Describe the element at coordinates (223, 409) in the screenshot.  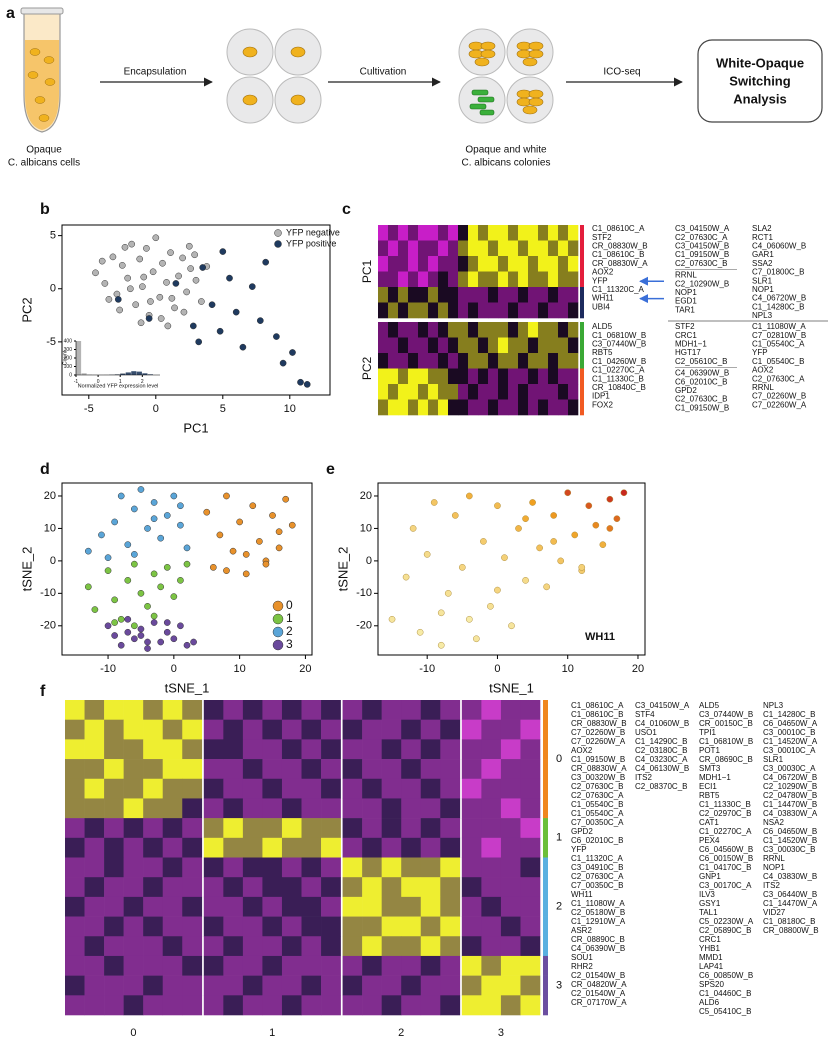
I see `x-tick-label: 5` at that location.